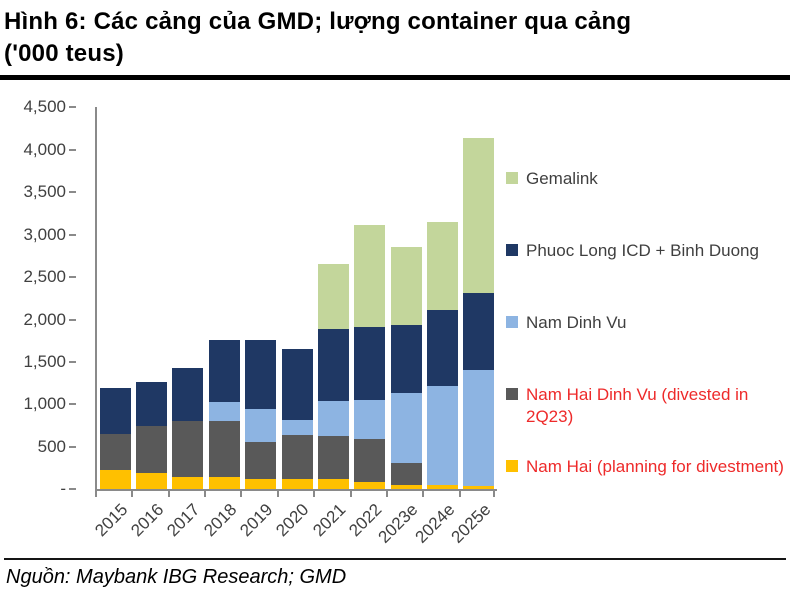 This screenshot has height=605, width=790. I want to click on x-tick-label: 2016, so click(147, 520).